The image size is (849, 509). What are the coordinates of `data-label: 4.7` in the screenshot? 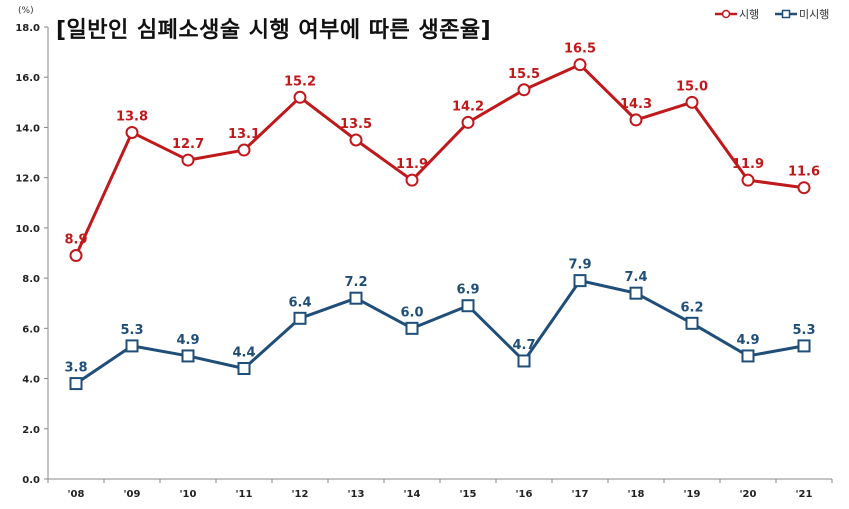 It's located at (523, 345).